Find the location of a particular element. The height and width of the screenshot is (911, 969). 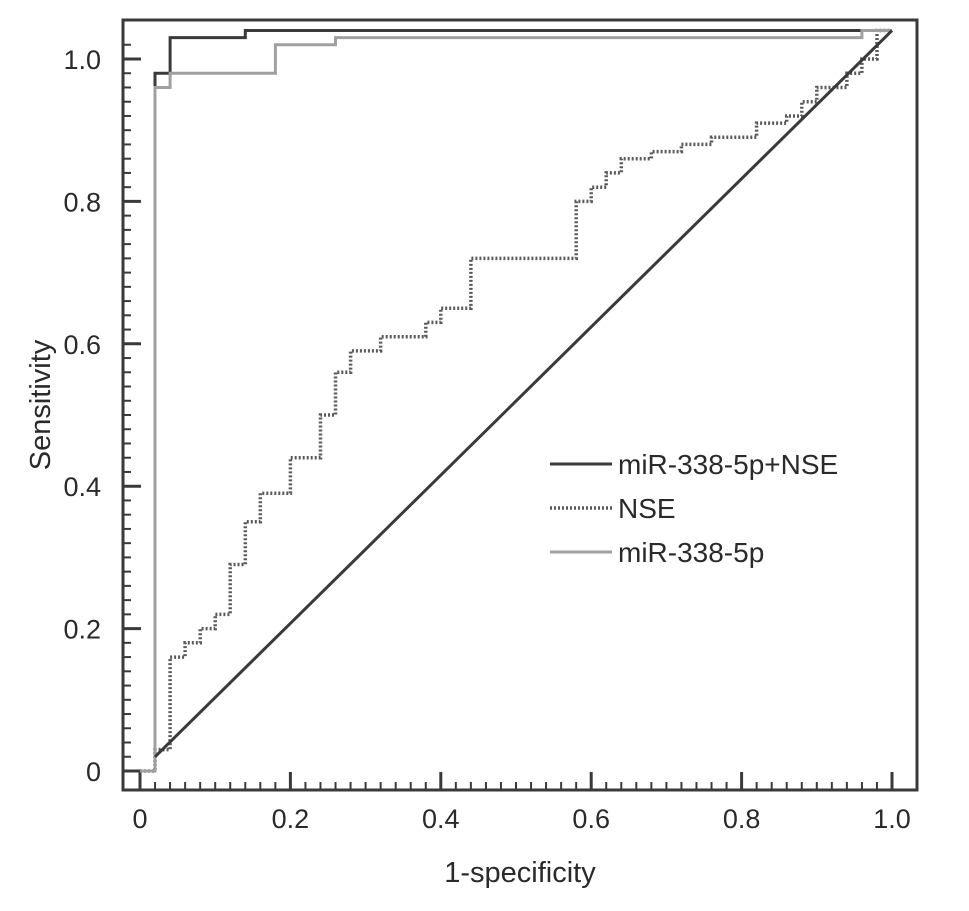

x-tick-label: 0.4 is located at coordinates (441, 819).